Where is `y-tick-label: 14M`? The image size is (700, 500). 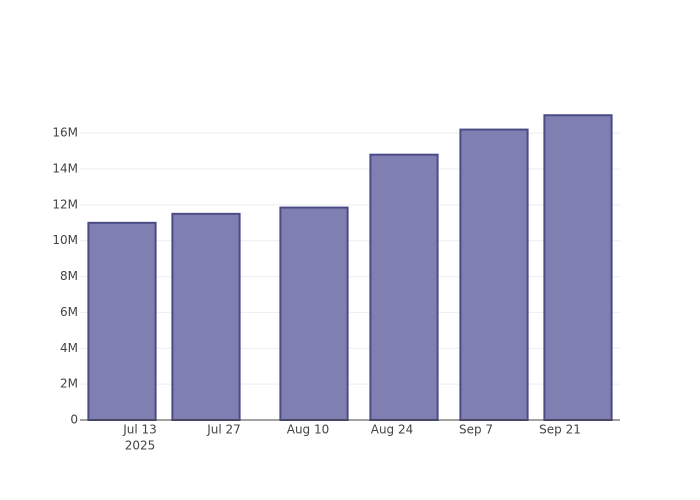
y-tick-label: 14M is located at coordinates (65, 169).